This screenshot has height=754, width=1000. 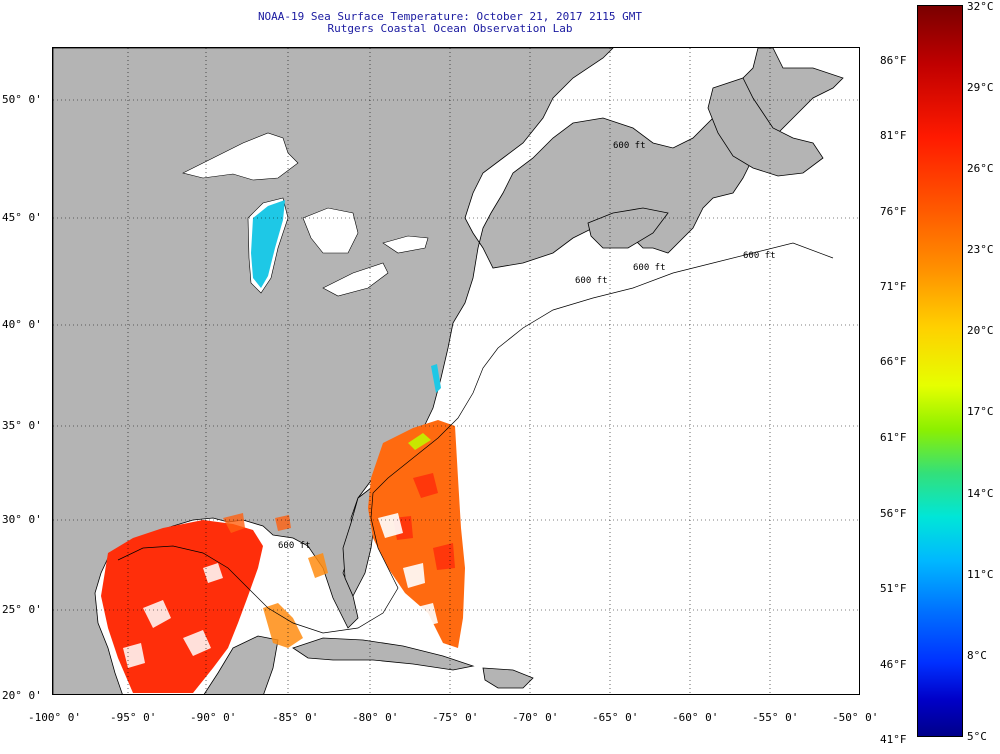 What do you see at coordinates (22, 324) in the screenshot?
I see `lat-label: 40° 0'` at bounding box center [22, 324].